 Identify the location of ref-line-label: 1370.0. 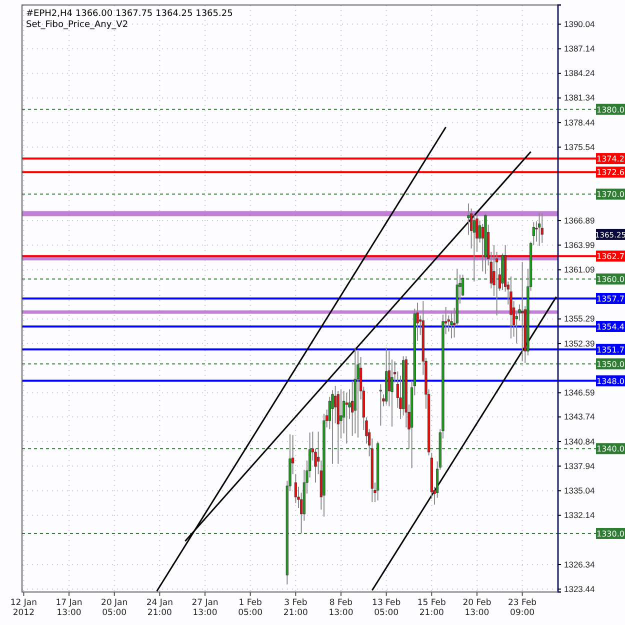
(610, 195).